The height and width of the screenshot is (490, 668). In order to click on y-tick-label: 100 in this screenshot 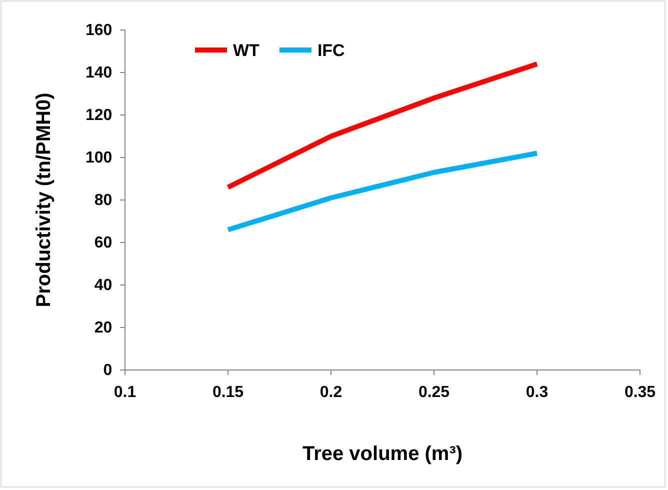, I will do `click(98, 158)`.